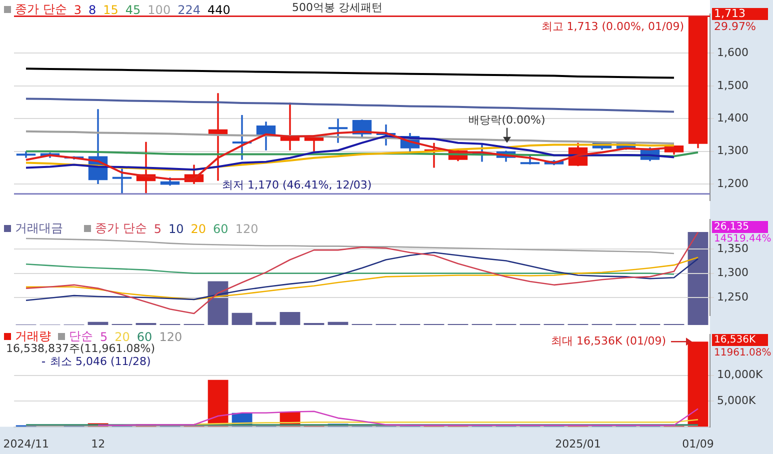 This screenshot has height=454, width=773. Describe the element at coordinates (735, 26) in the screenshot. I see `text: 29.97%` at that location.